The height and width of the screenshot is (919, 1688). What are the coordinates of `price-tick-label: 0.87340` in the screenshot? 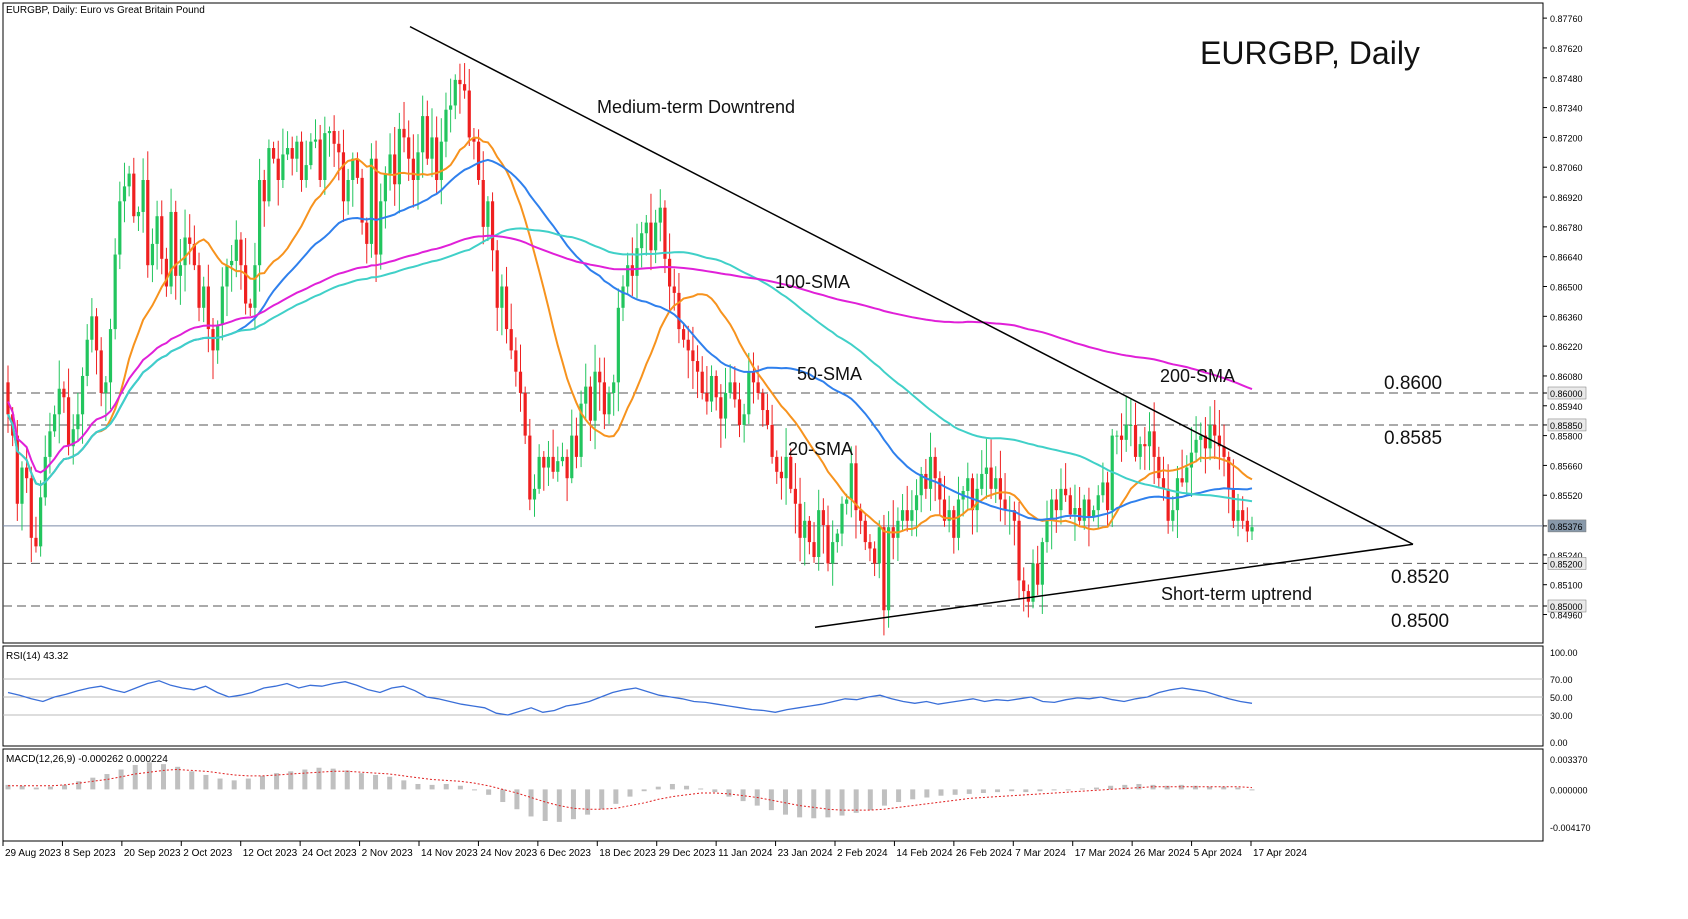 It's located at (1566, 109).